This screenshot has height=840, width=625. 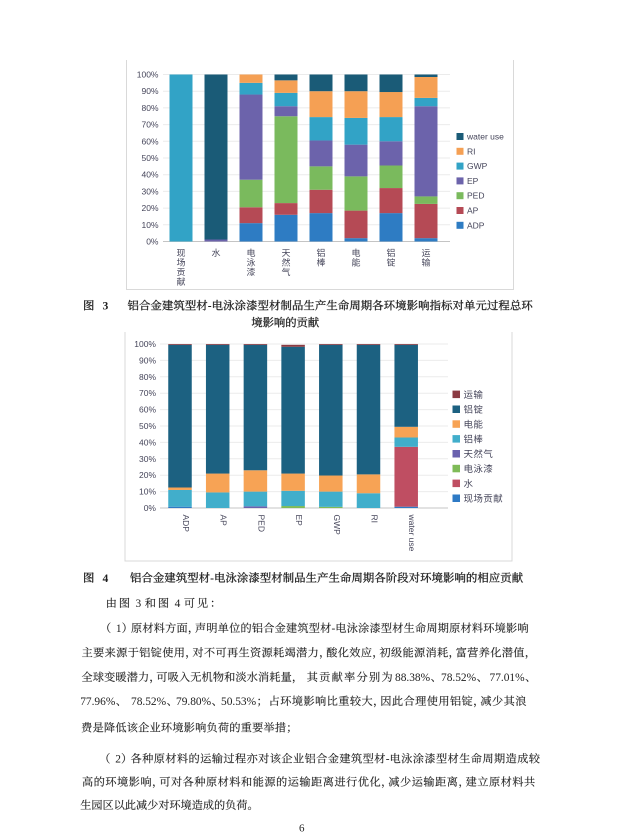 What do you see at coordinates (119, 629) in the screenshot?
I see `svg-text: 1` at bounding box center [119, 629].